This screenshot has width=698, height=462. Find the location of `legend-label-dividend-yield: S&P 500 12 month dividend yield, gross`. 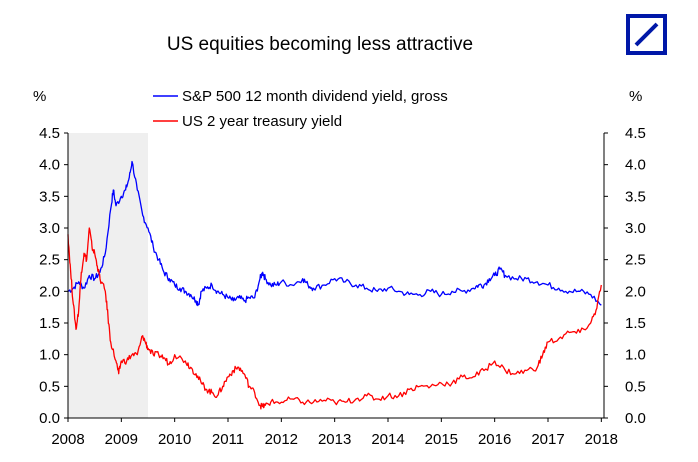

legend-label-dividend-yield: S&P 500 12 month dividend yield, gross is located at coordinates (315, 96).